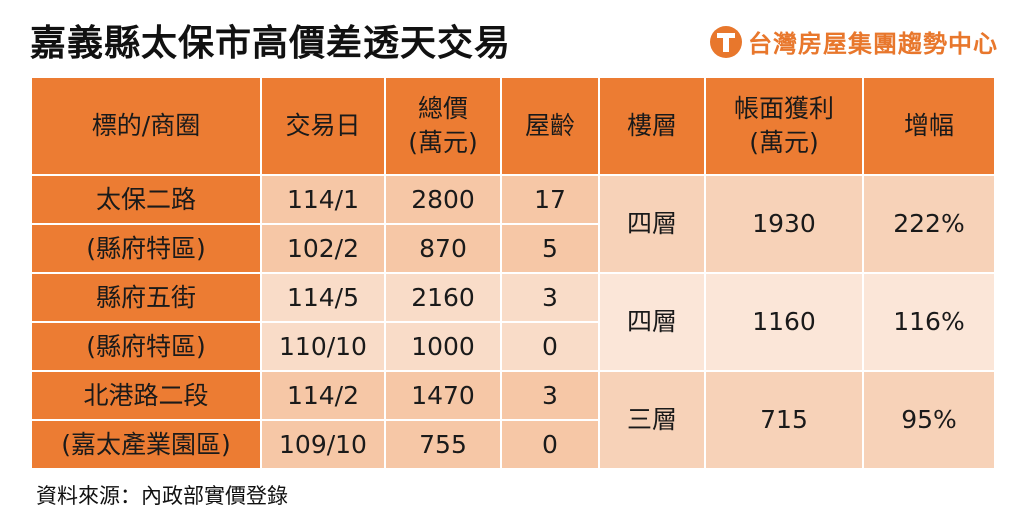 Image resolution: width=1024 pixels, height=521 pixels. What do you see at coordinates (784, 126) in the screenshot?
I see `header-profit: 帳面獲利 (萬元)` at bounding box center [784, 126].